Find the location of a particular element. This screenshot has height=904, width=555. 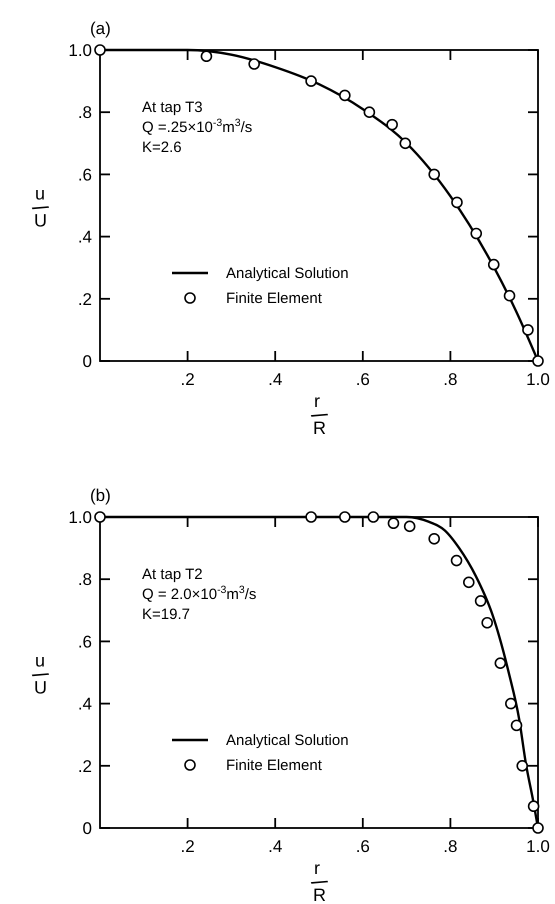

chart-title: (a) is located at coordinates (100, 28).